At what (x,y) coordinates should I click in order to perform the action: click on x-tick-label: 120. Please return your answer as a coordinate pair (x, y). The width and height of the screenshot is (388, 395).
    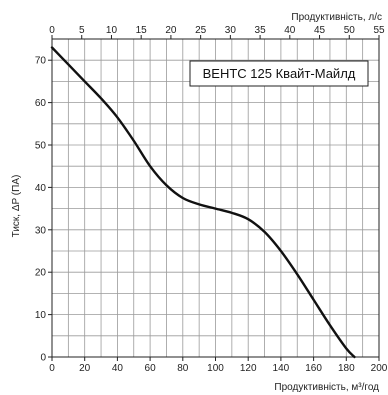
    Looking at the image, I should click on (248, 368).